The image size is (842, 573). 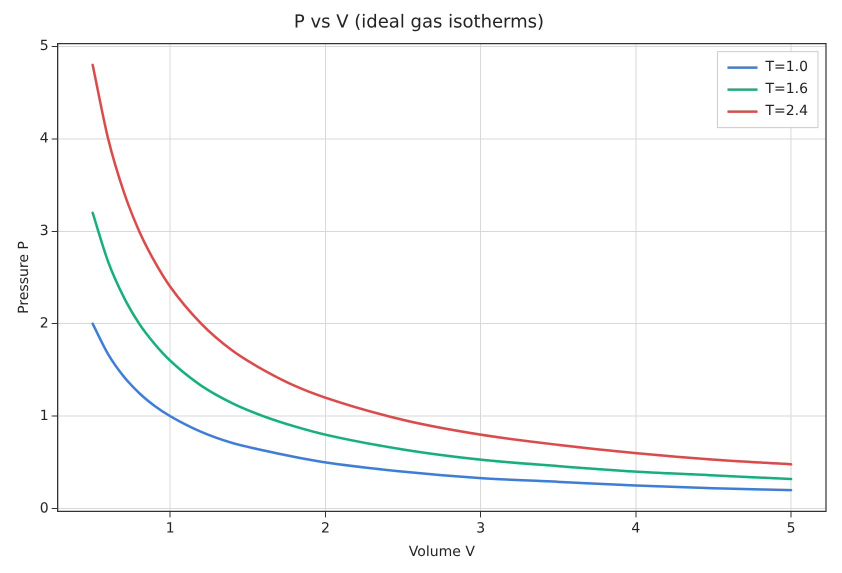 I want to click on x-tick-label: 2, so click(x=325, y=528).